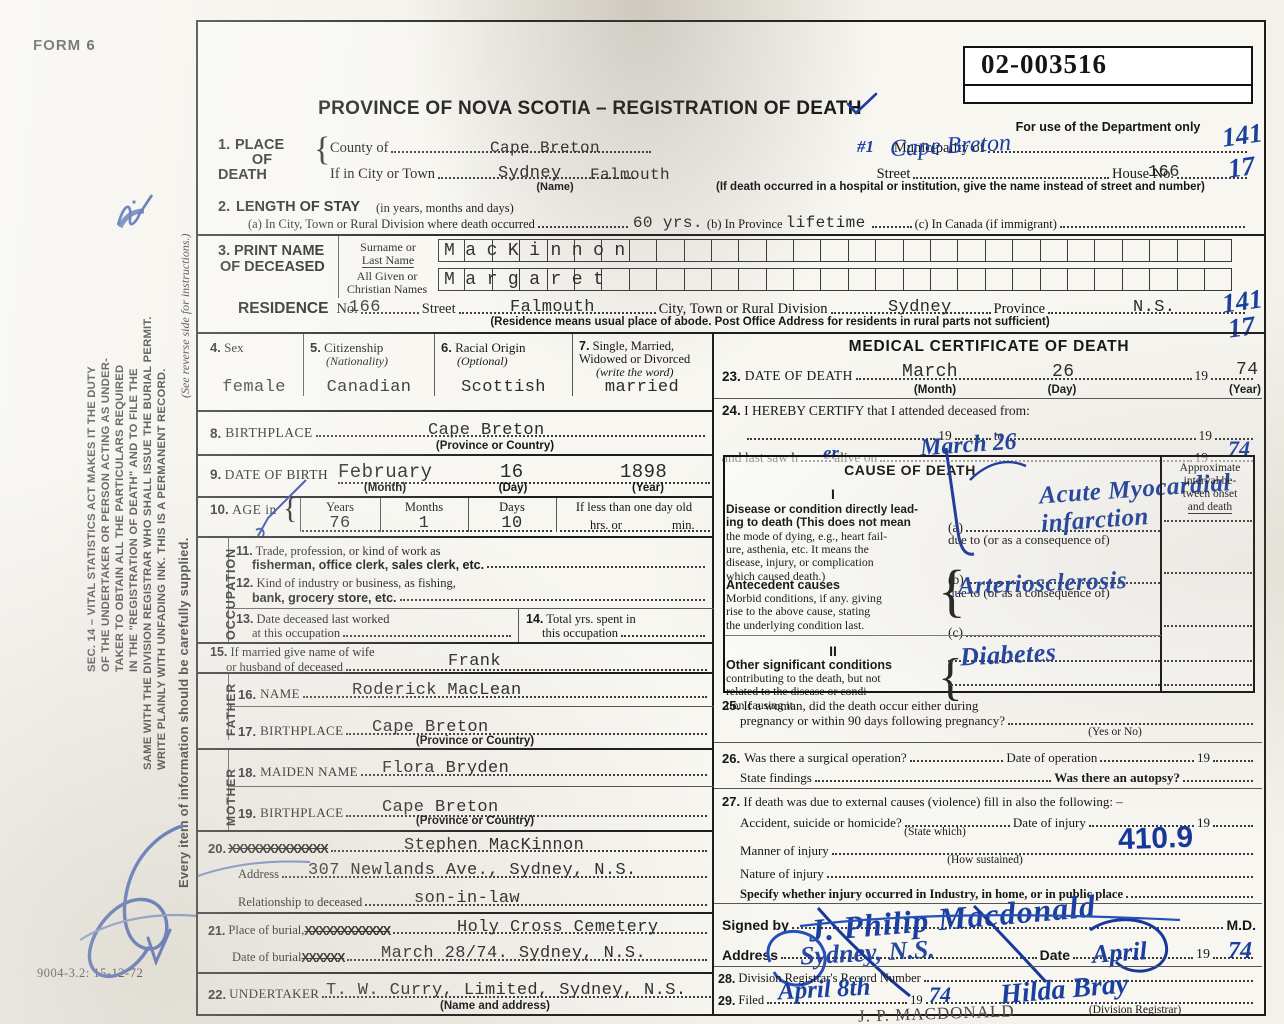 The width and height of the screenshot is (1284, 1024). Describe the element at coordinates (260, 145) in the screenshot. I see `item1-label-line1: PLACE` at that location.